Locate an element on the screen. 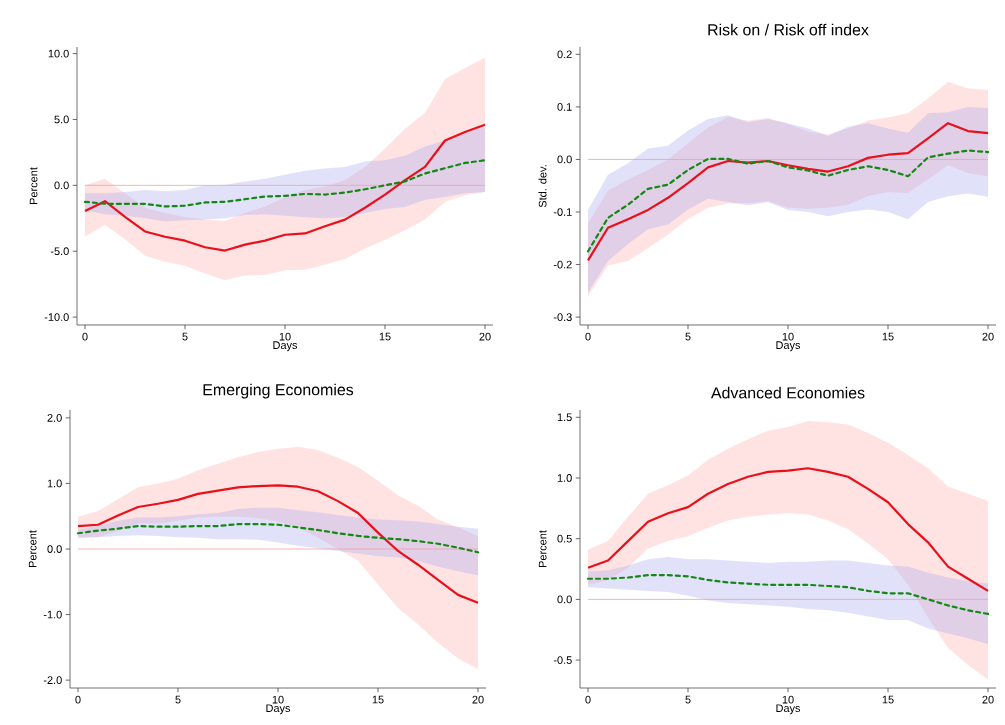 This screenshot has height=725, width=1005. y-tick-label: 10.0 is located at coordinates (58, 53).